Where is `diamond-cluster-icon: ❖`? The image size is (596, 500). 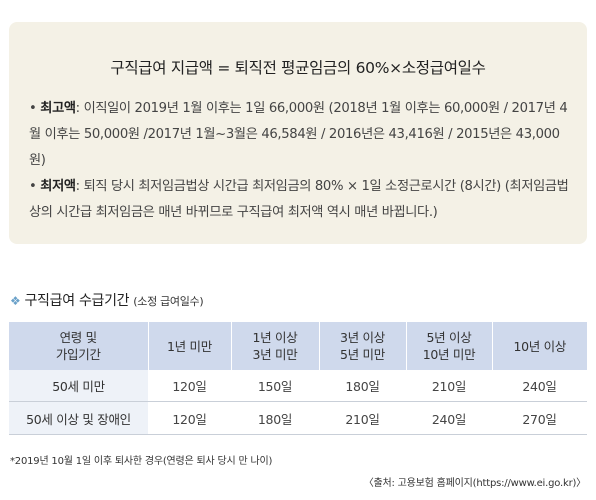
diamond-cluster-icon: ❖ is located at coordinates (15, 301).